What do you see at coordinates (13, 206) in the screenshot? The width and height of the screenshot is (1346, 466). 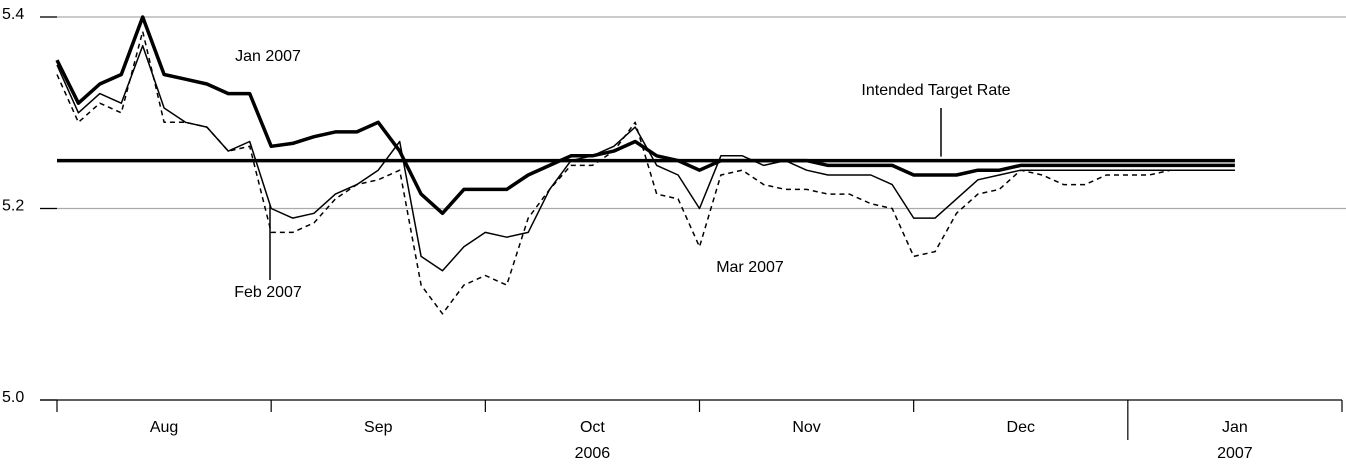 I see `y-tick-label: 5.2` at bounding box center [13, 206].